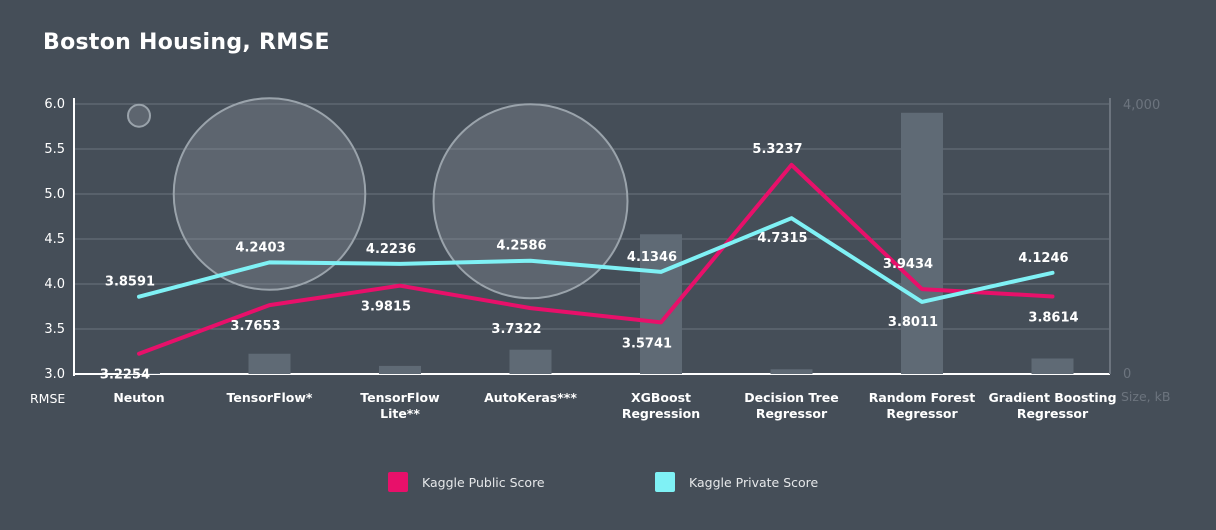 This screenshot has height=530, width=1216. I want to click on public-score-label: 3.9815, so click(386, 307).